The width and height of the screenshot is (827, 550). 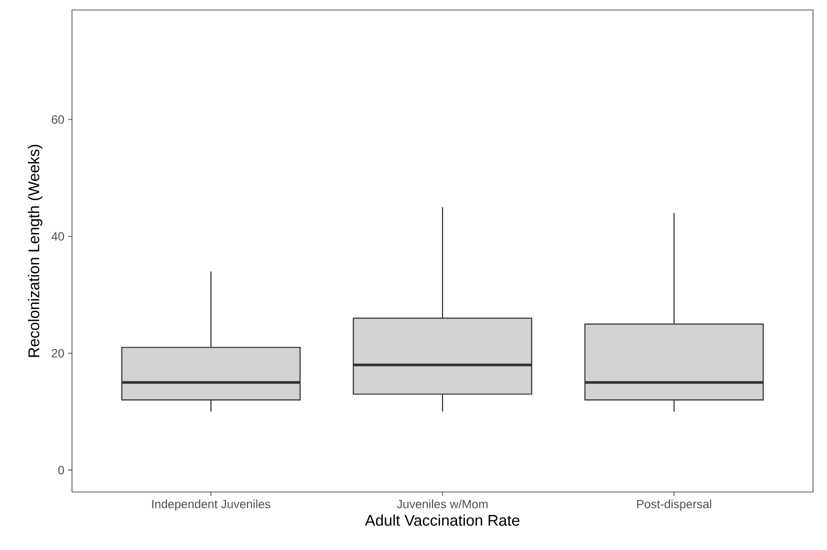 What do you see at coordinates (57, 236) in the screenshot?
I see `y-tick-label: 40` at bounding box center [57, 236].